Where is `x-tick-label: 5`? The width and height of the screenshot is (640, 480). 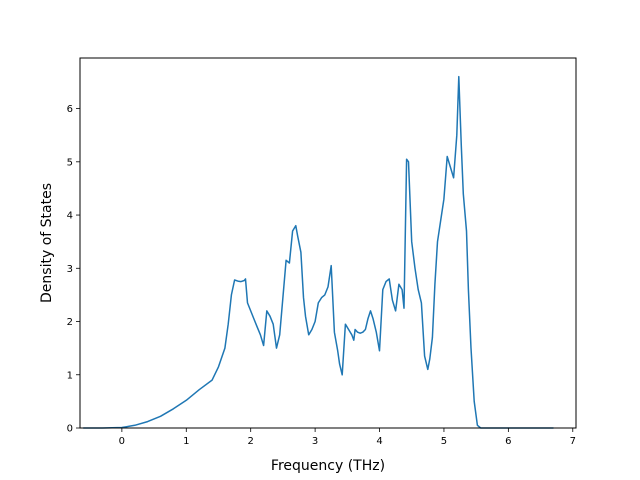
x-tick-label: 5 is located at coordinates (444, 441).